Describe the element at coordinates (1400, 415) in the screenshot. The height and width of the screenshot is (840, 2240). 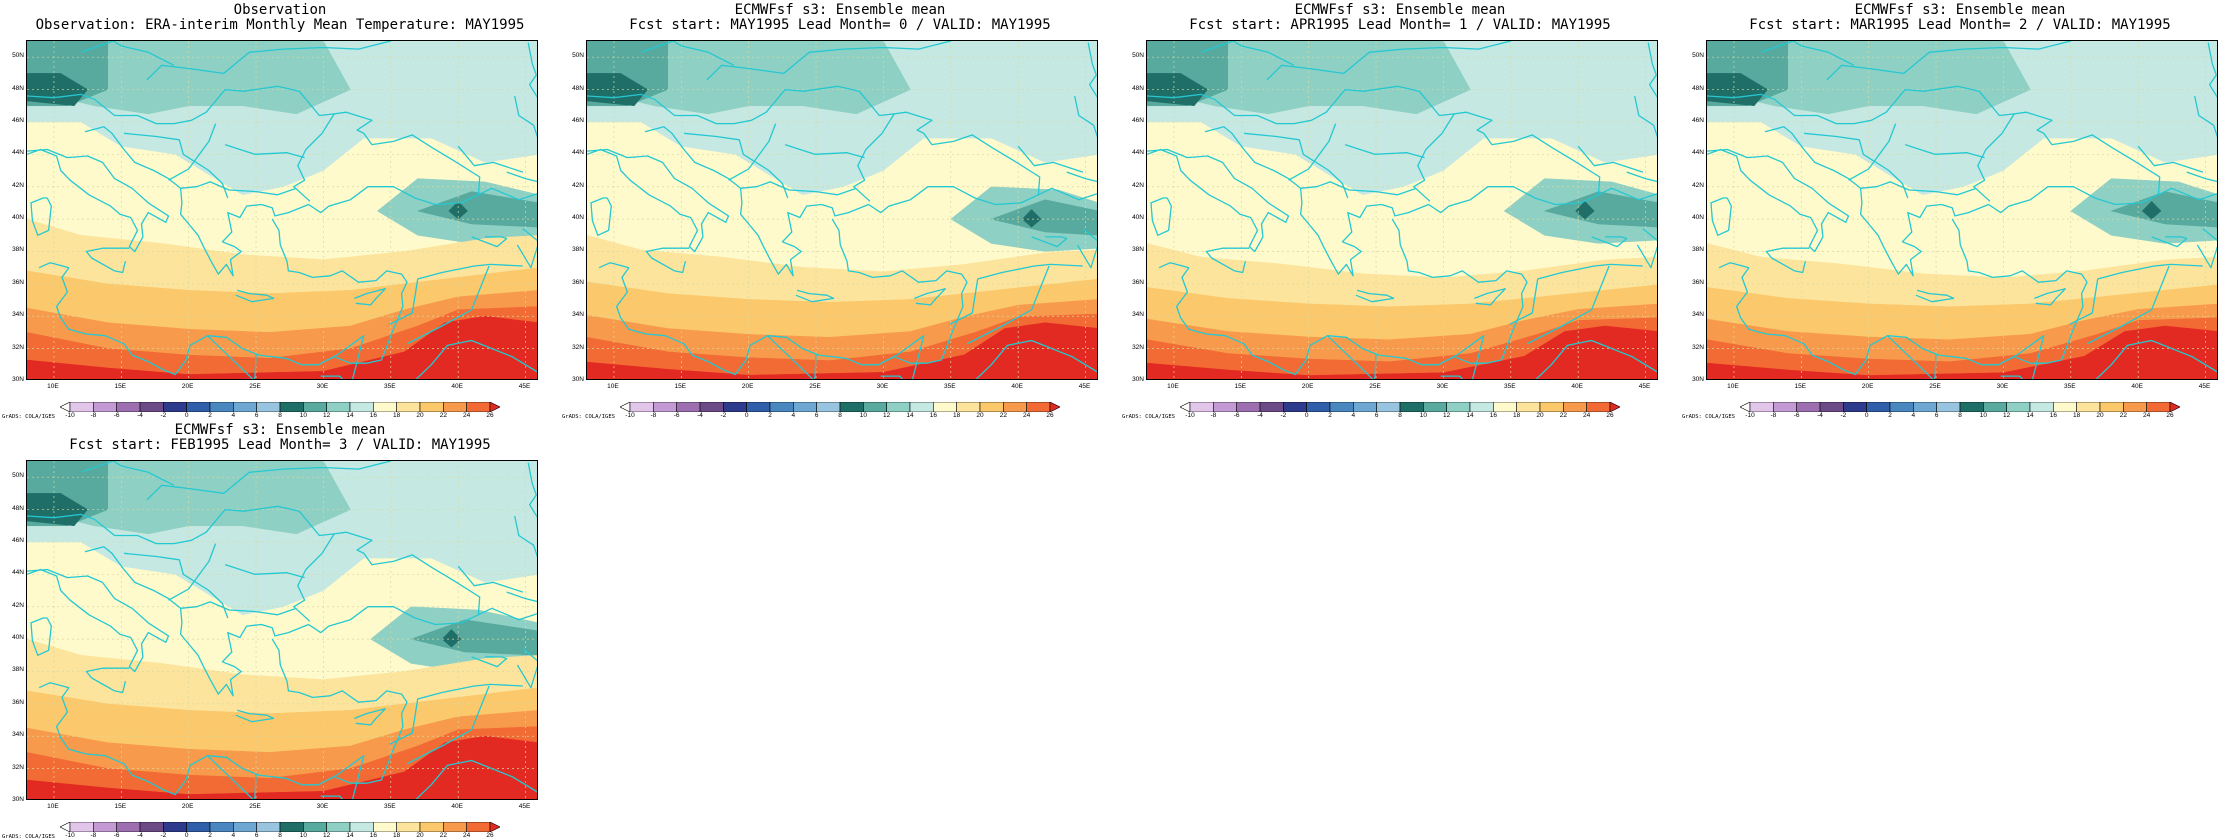
I see `colorbar-label: 8` at that location.